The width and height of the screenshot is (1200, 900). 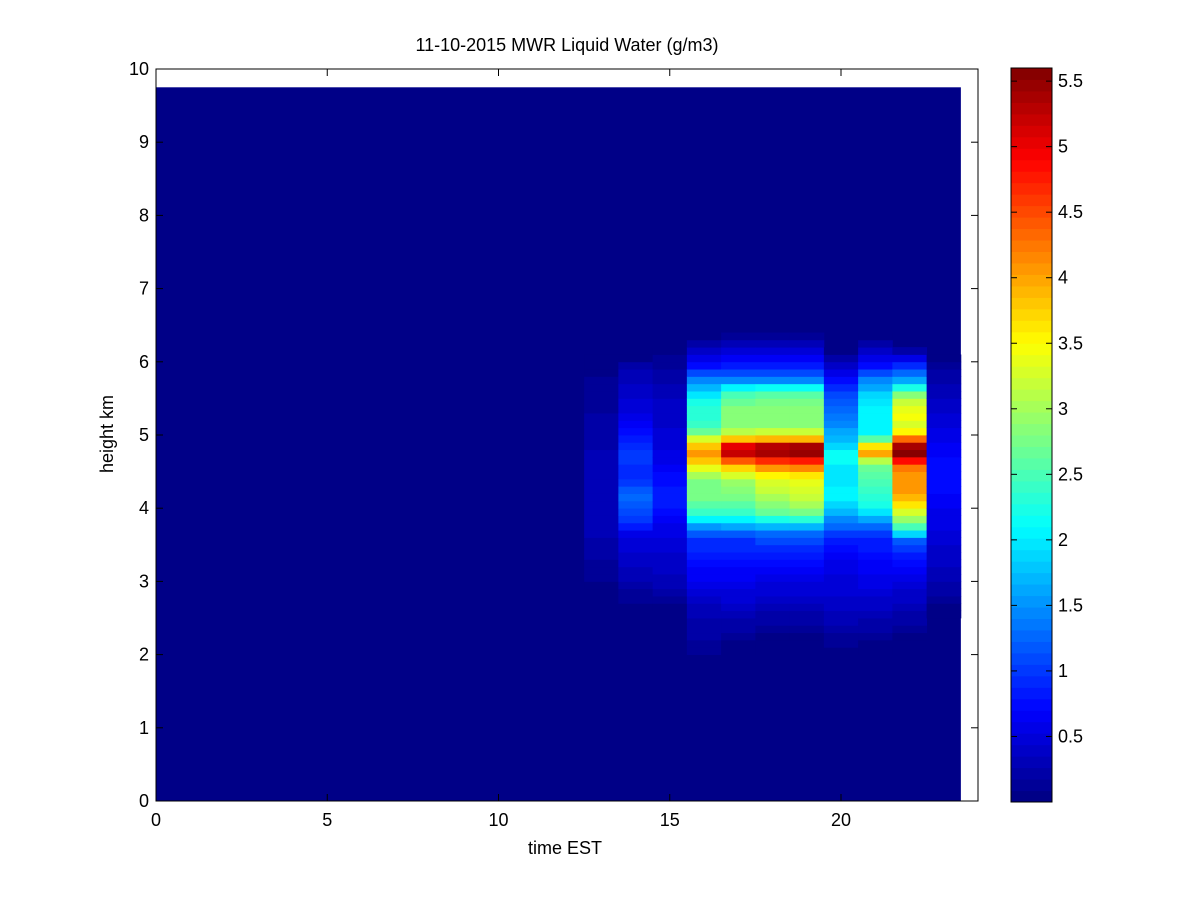 I want to click on x-tick-label: 0, so click(x=156, y=820).